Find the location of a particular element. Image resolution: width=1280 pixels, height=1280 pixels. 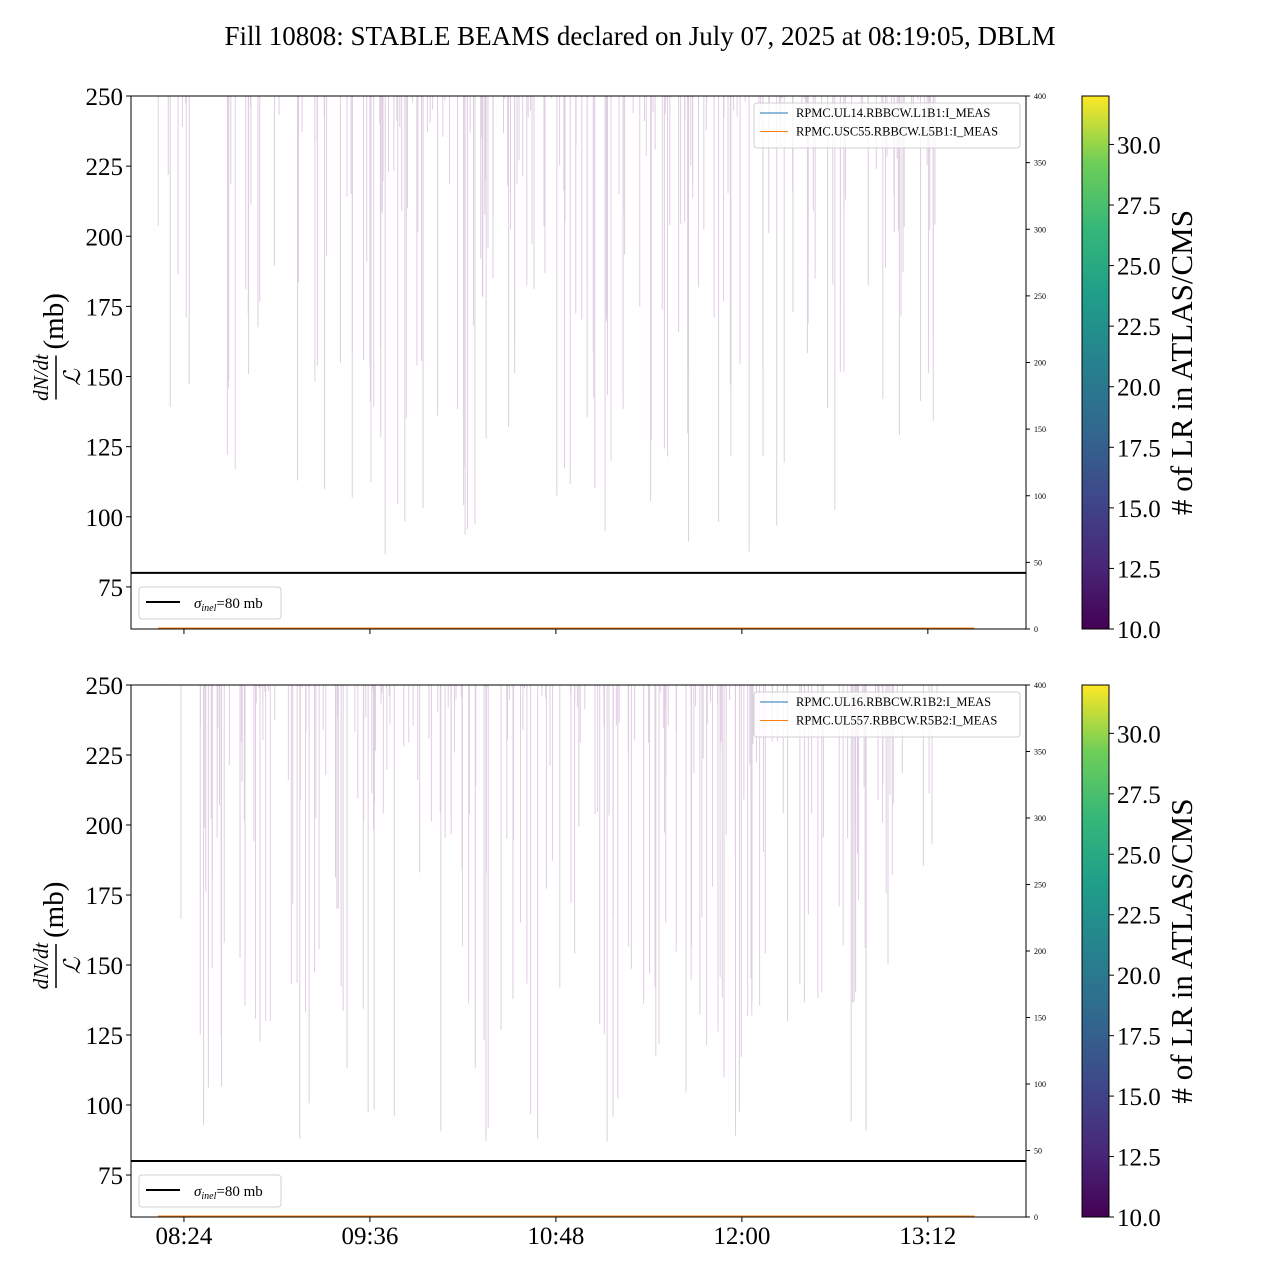

x-tick-label: 09:36 is located at coordinates (369, 1236).